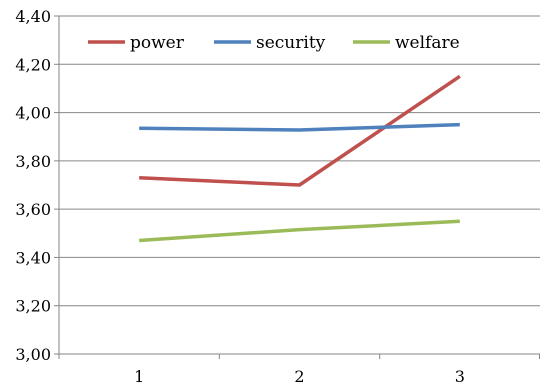  What do you see at coordinates (460, 376) in the screenshot?
I see `x-tick-label: 3` at bounding box center [460, 376].